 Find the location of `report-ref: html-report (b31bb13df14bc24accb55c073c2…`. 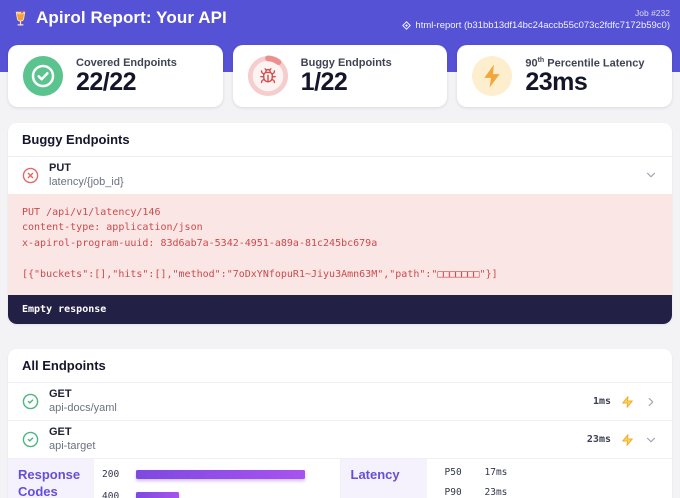

report-ref: html-report (b31bb13df14bc24accb55c073c2… is located at coordinates (542, 25).